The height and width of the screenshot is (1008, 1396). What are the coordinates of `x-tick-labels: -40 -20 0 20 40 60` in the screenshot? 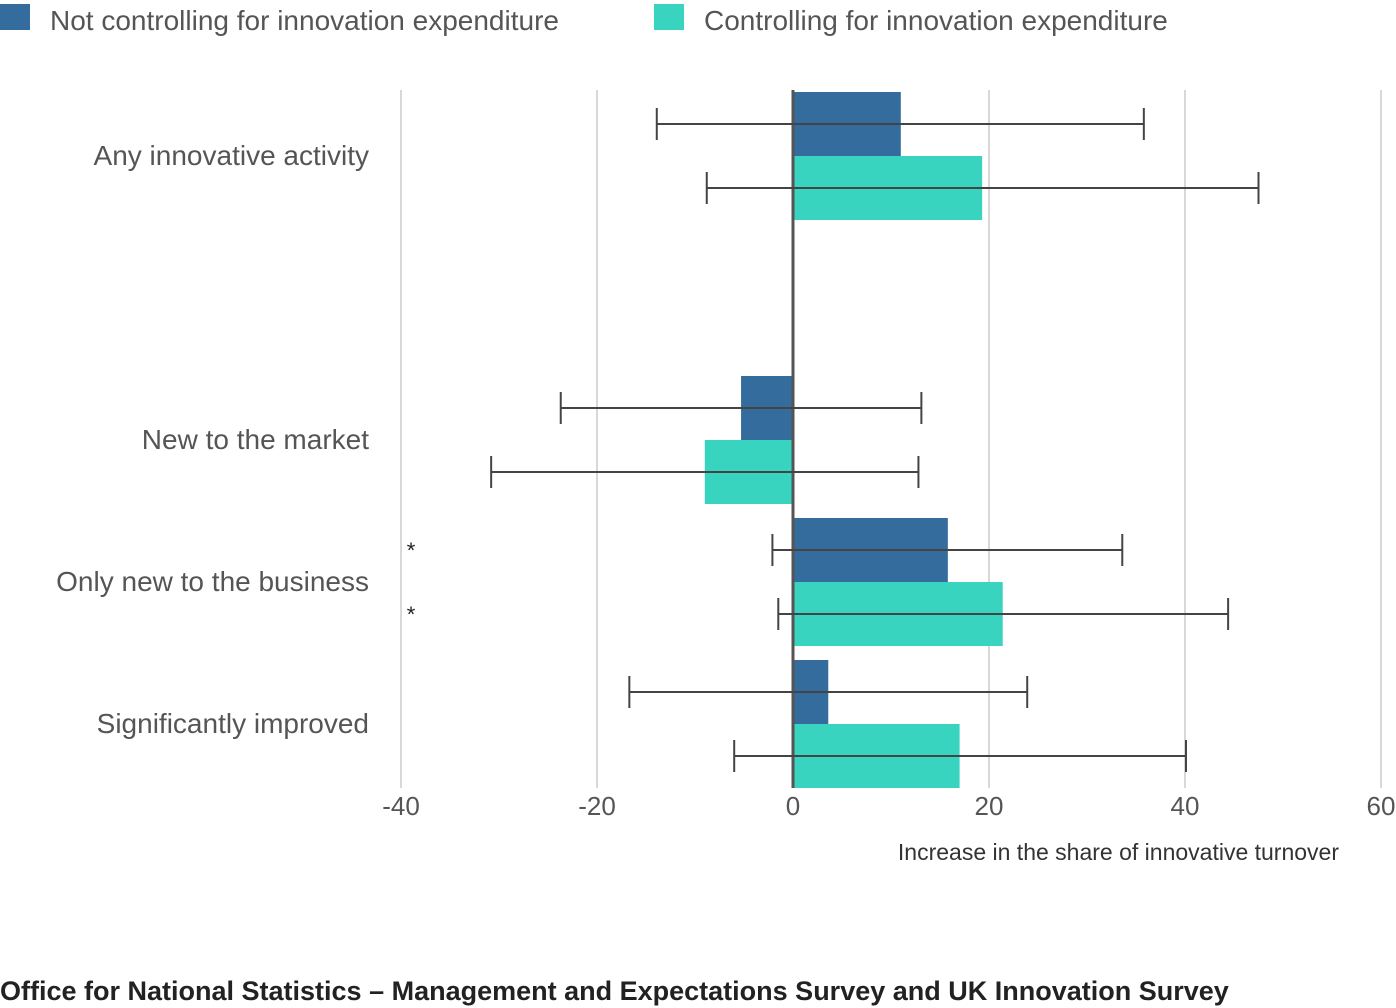 It's located at (888, 806).